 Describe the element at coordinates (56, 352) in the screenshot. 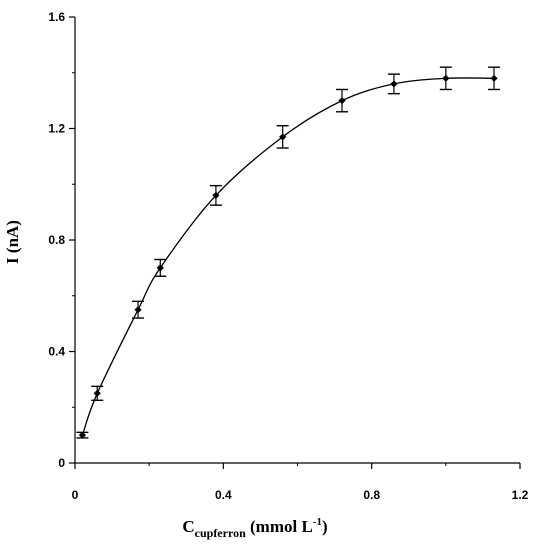

I see `y-tick-label: 0.4` at that location.